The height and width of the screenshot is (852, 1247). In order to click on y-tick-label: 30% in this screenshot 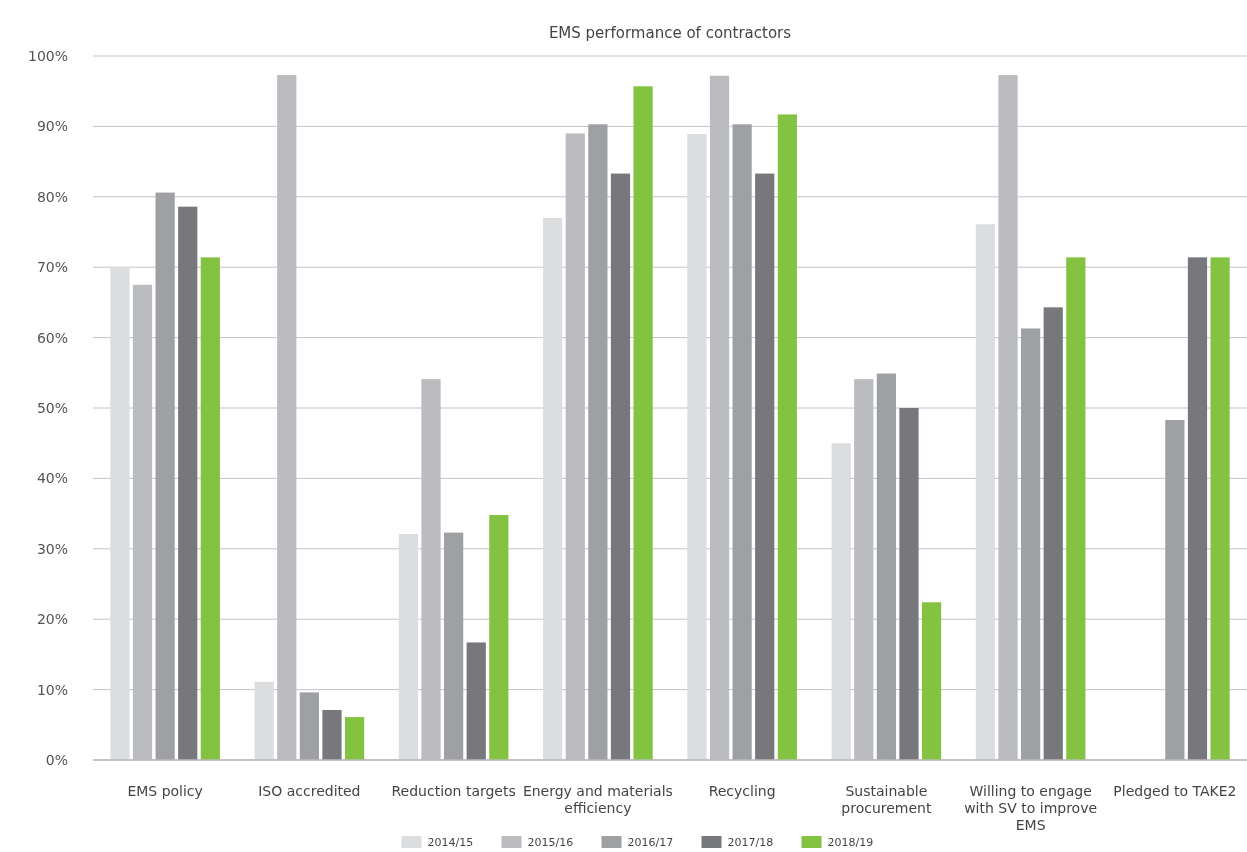, I will do `click(52, 548)`.